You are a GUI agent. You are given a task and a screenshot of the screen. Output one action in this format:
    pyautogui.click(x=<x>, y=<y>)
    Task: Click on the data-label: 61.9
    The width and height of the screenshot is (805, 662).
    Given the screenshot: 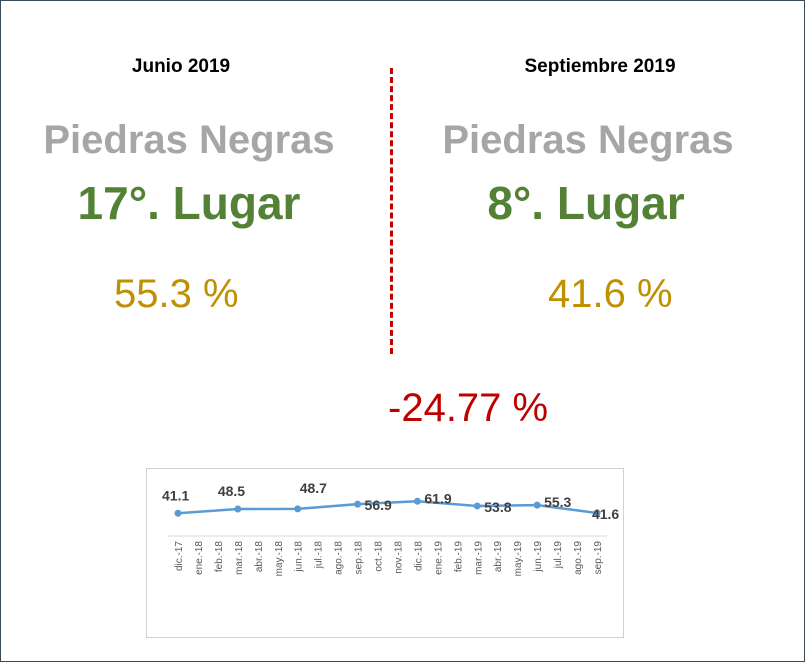 What is the action you would take?
    pyautogui.click(x=437, y=498)
    